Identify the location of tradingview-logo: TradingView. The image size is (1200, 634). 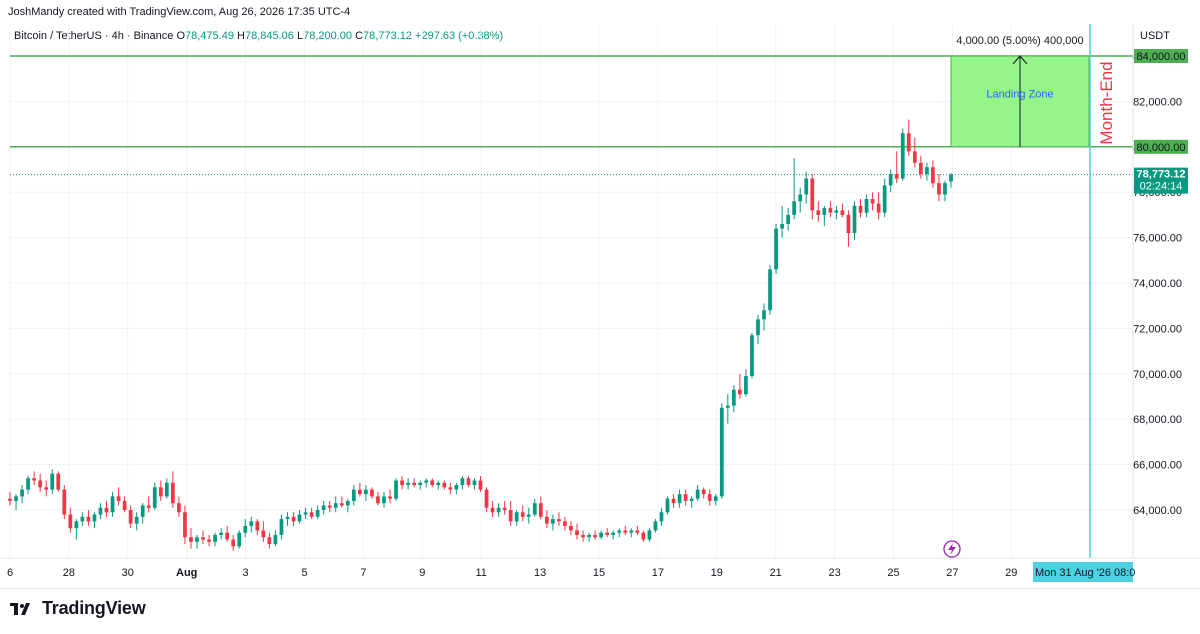
(78, 608).